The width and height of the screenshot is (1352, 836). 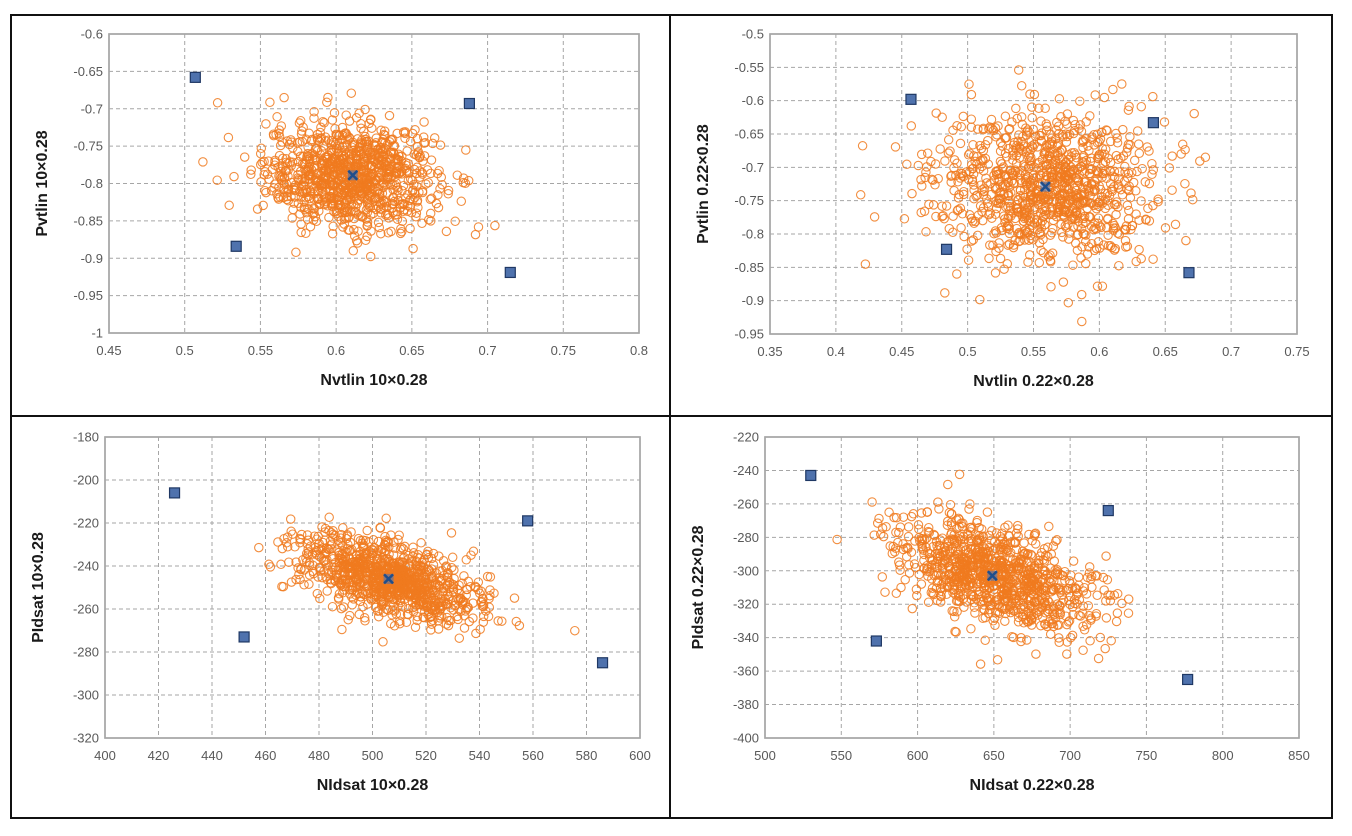 I want to click on x-tick-label: 750, so click(x=1147, y=755).